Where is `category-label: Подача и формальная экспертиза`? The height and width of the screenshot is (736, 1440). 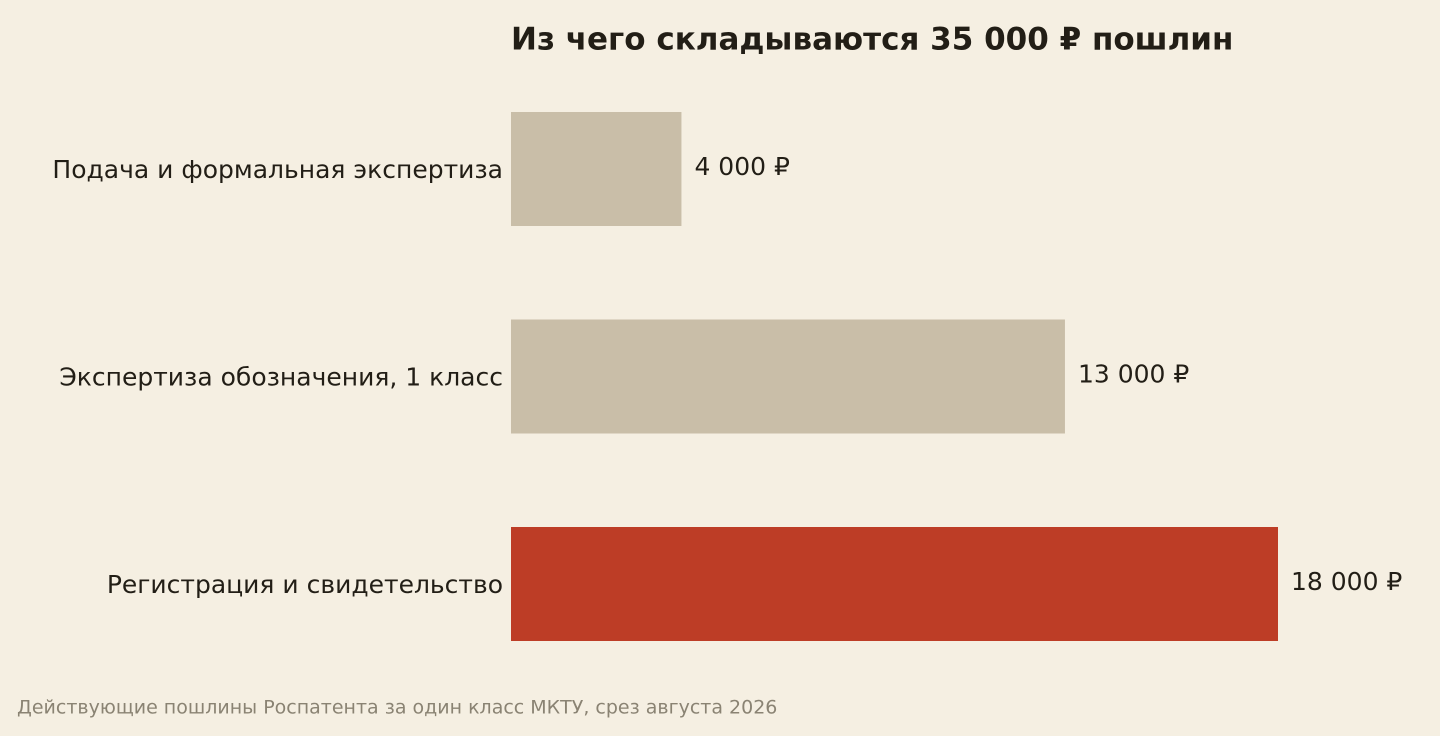 category-label: Подача и формальная экспертиза is located at coordinates (277, 169).